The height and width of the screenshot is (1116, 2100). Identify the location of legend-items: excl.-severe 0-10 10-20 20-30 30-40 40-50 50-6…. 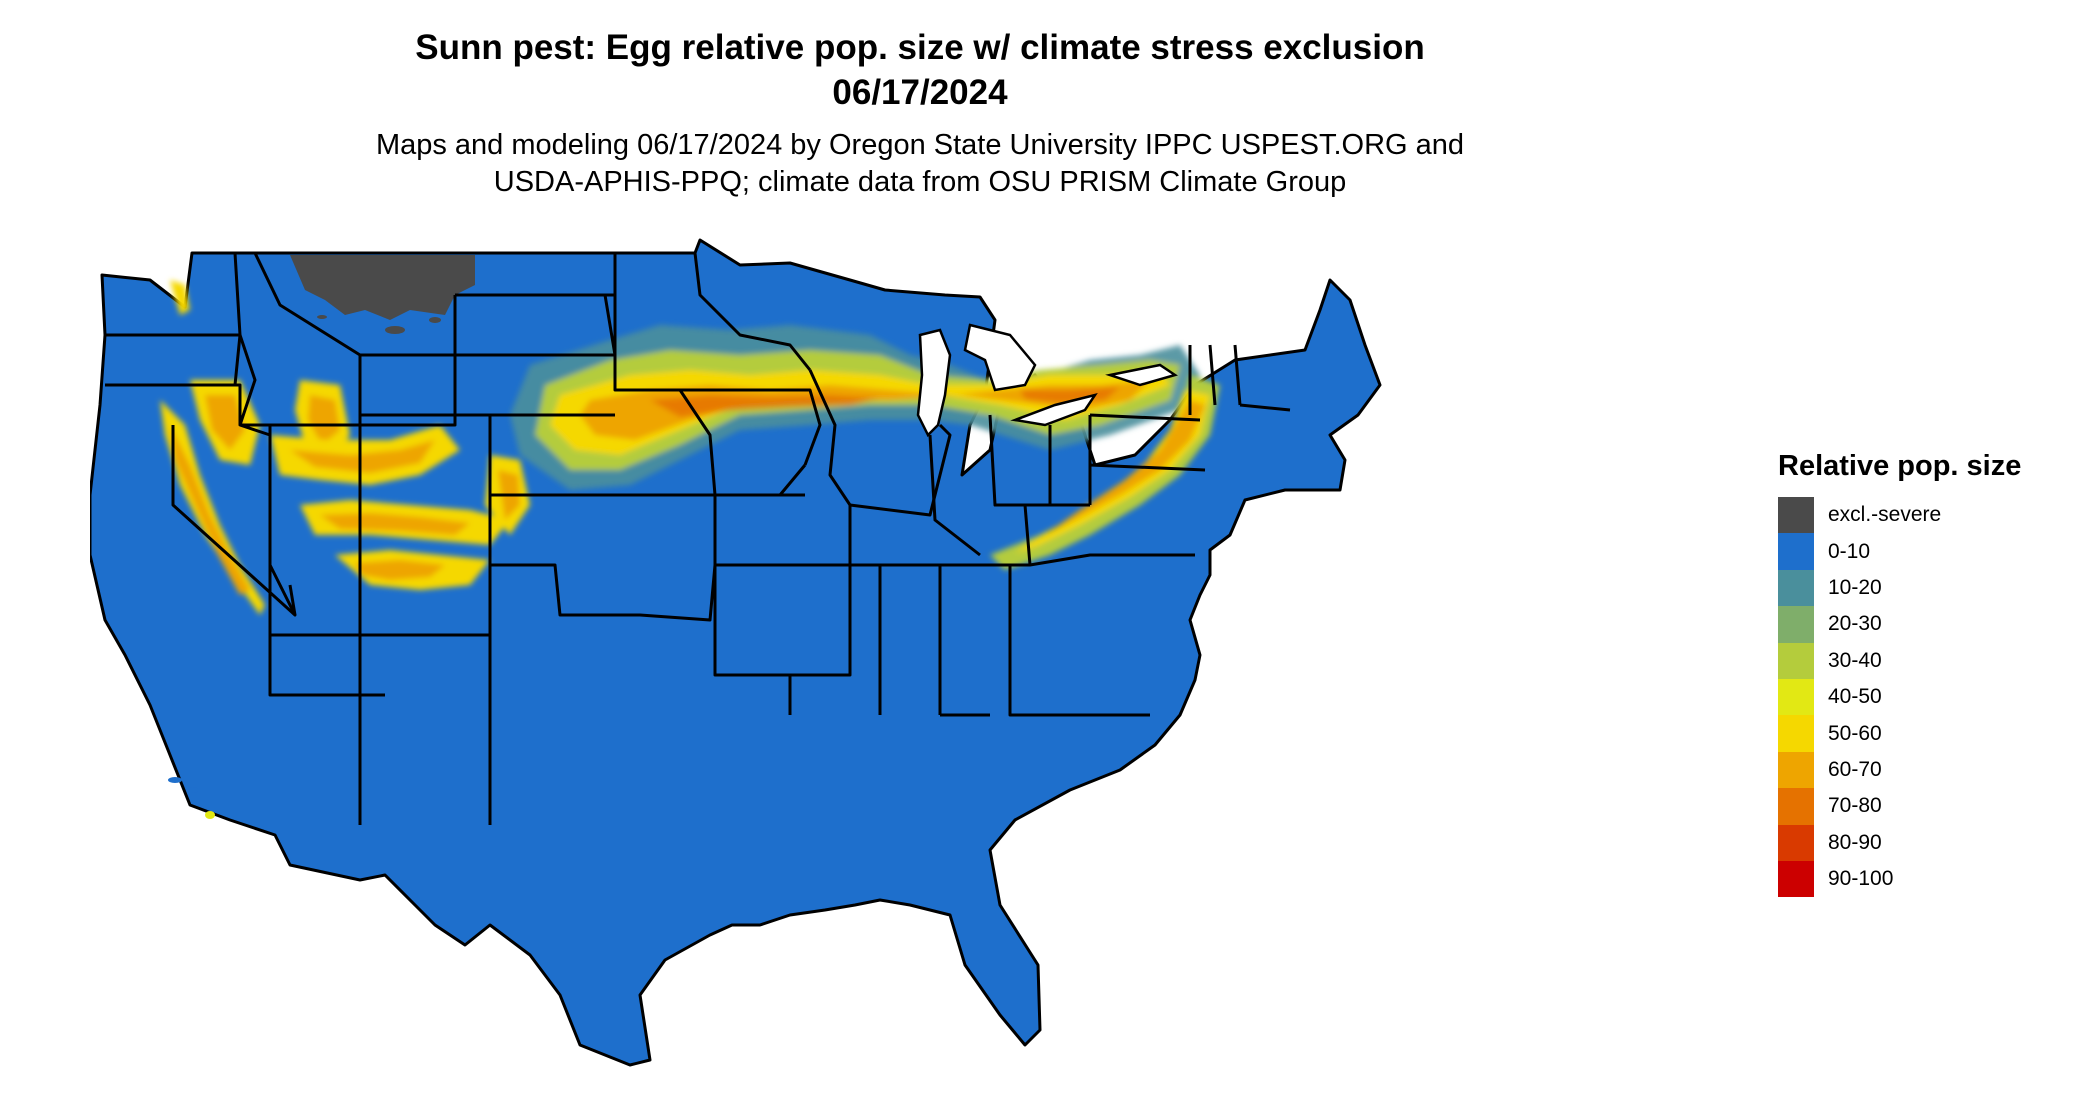
(1899, 697).